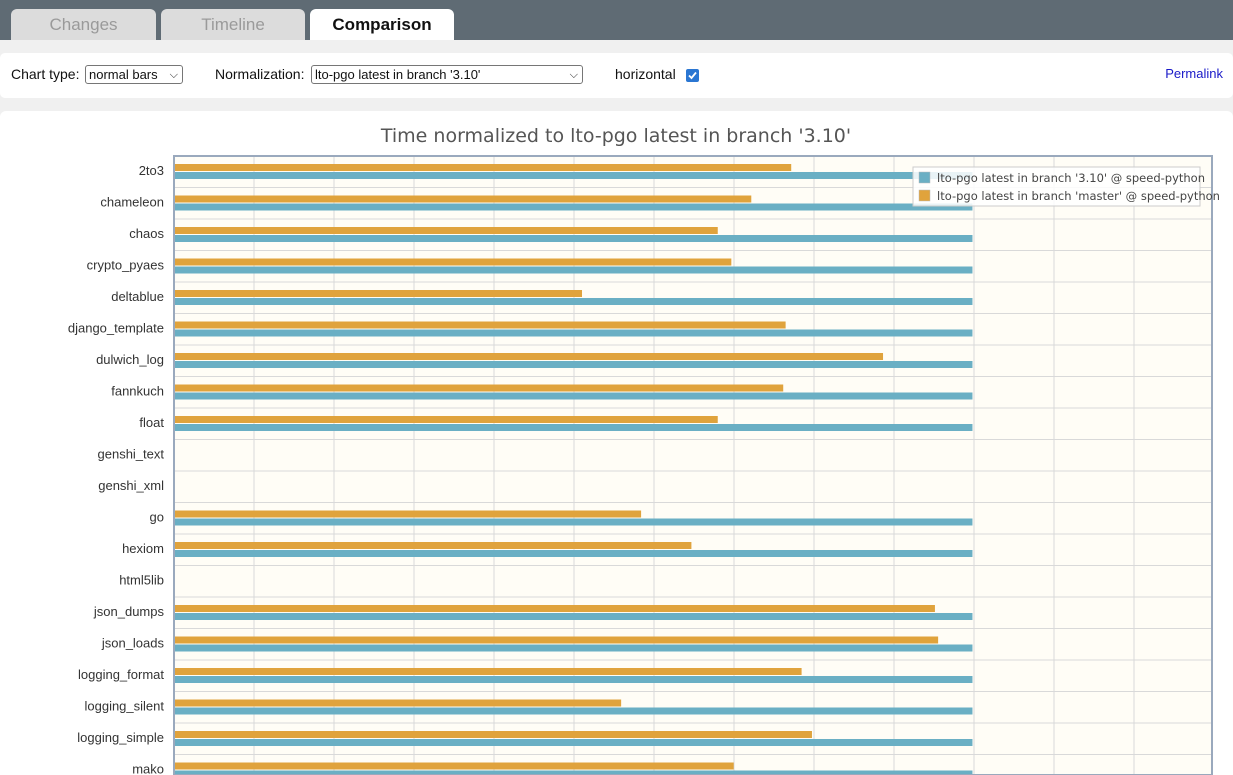 This screenshot has height=775, width=1233. What do you see at coordinates (260, 74) in the screenshot?
I see `normalization-label: Normalization:` at bounding box center [260, 74].